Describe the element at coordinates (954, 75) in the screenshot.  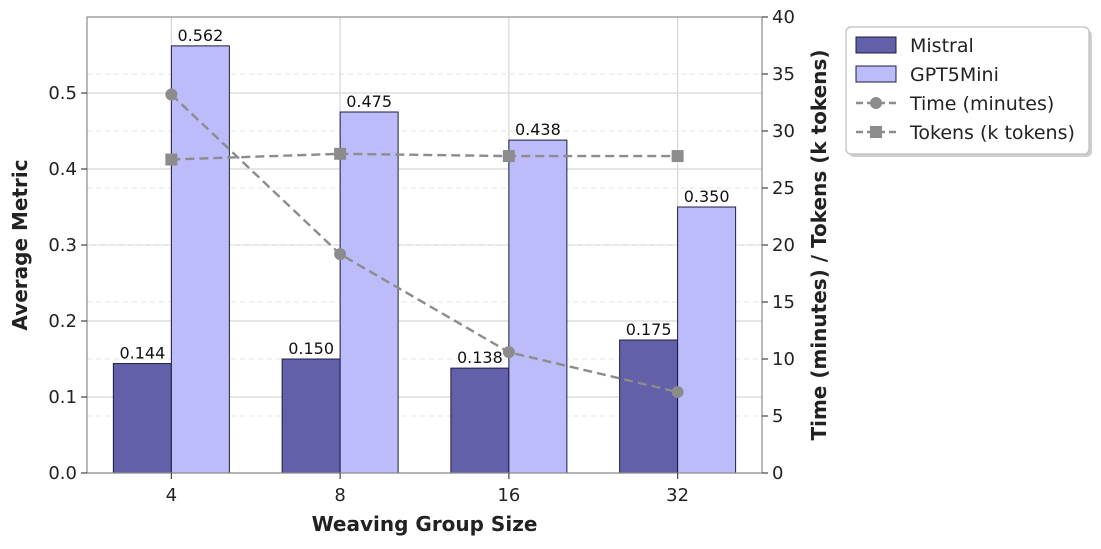
I see `legend-label: GPT5Mini` at that location.